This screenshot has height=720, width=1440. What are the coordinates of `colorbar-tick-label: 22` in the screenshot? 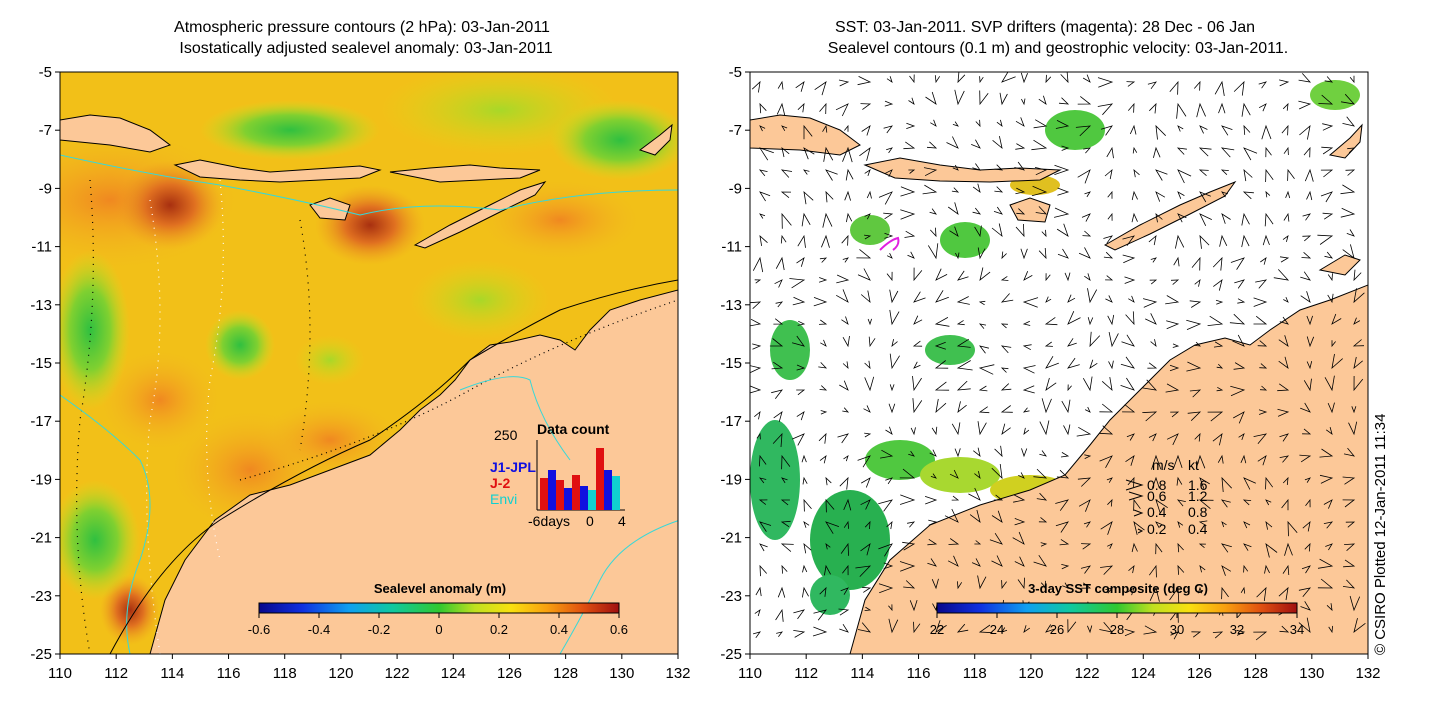 It's located at (937, 629).